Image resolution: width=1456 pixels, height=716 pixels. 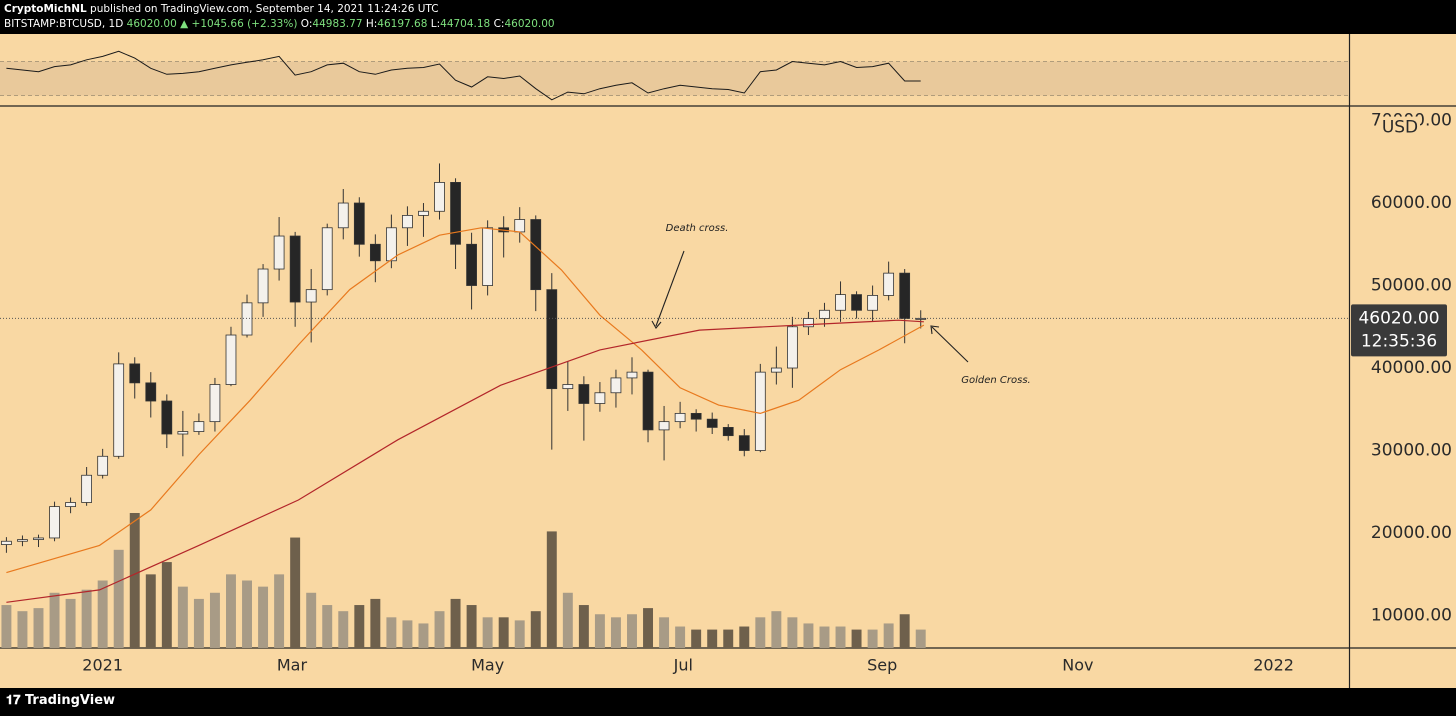 What do you see at coordinates (1411, 533) in the screenshot?
I see `y-tick-label: 20000.00` at bounding box center [1411, 533].